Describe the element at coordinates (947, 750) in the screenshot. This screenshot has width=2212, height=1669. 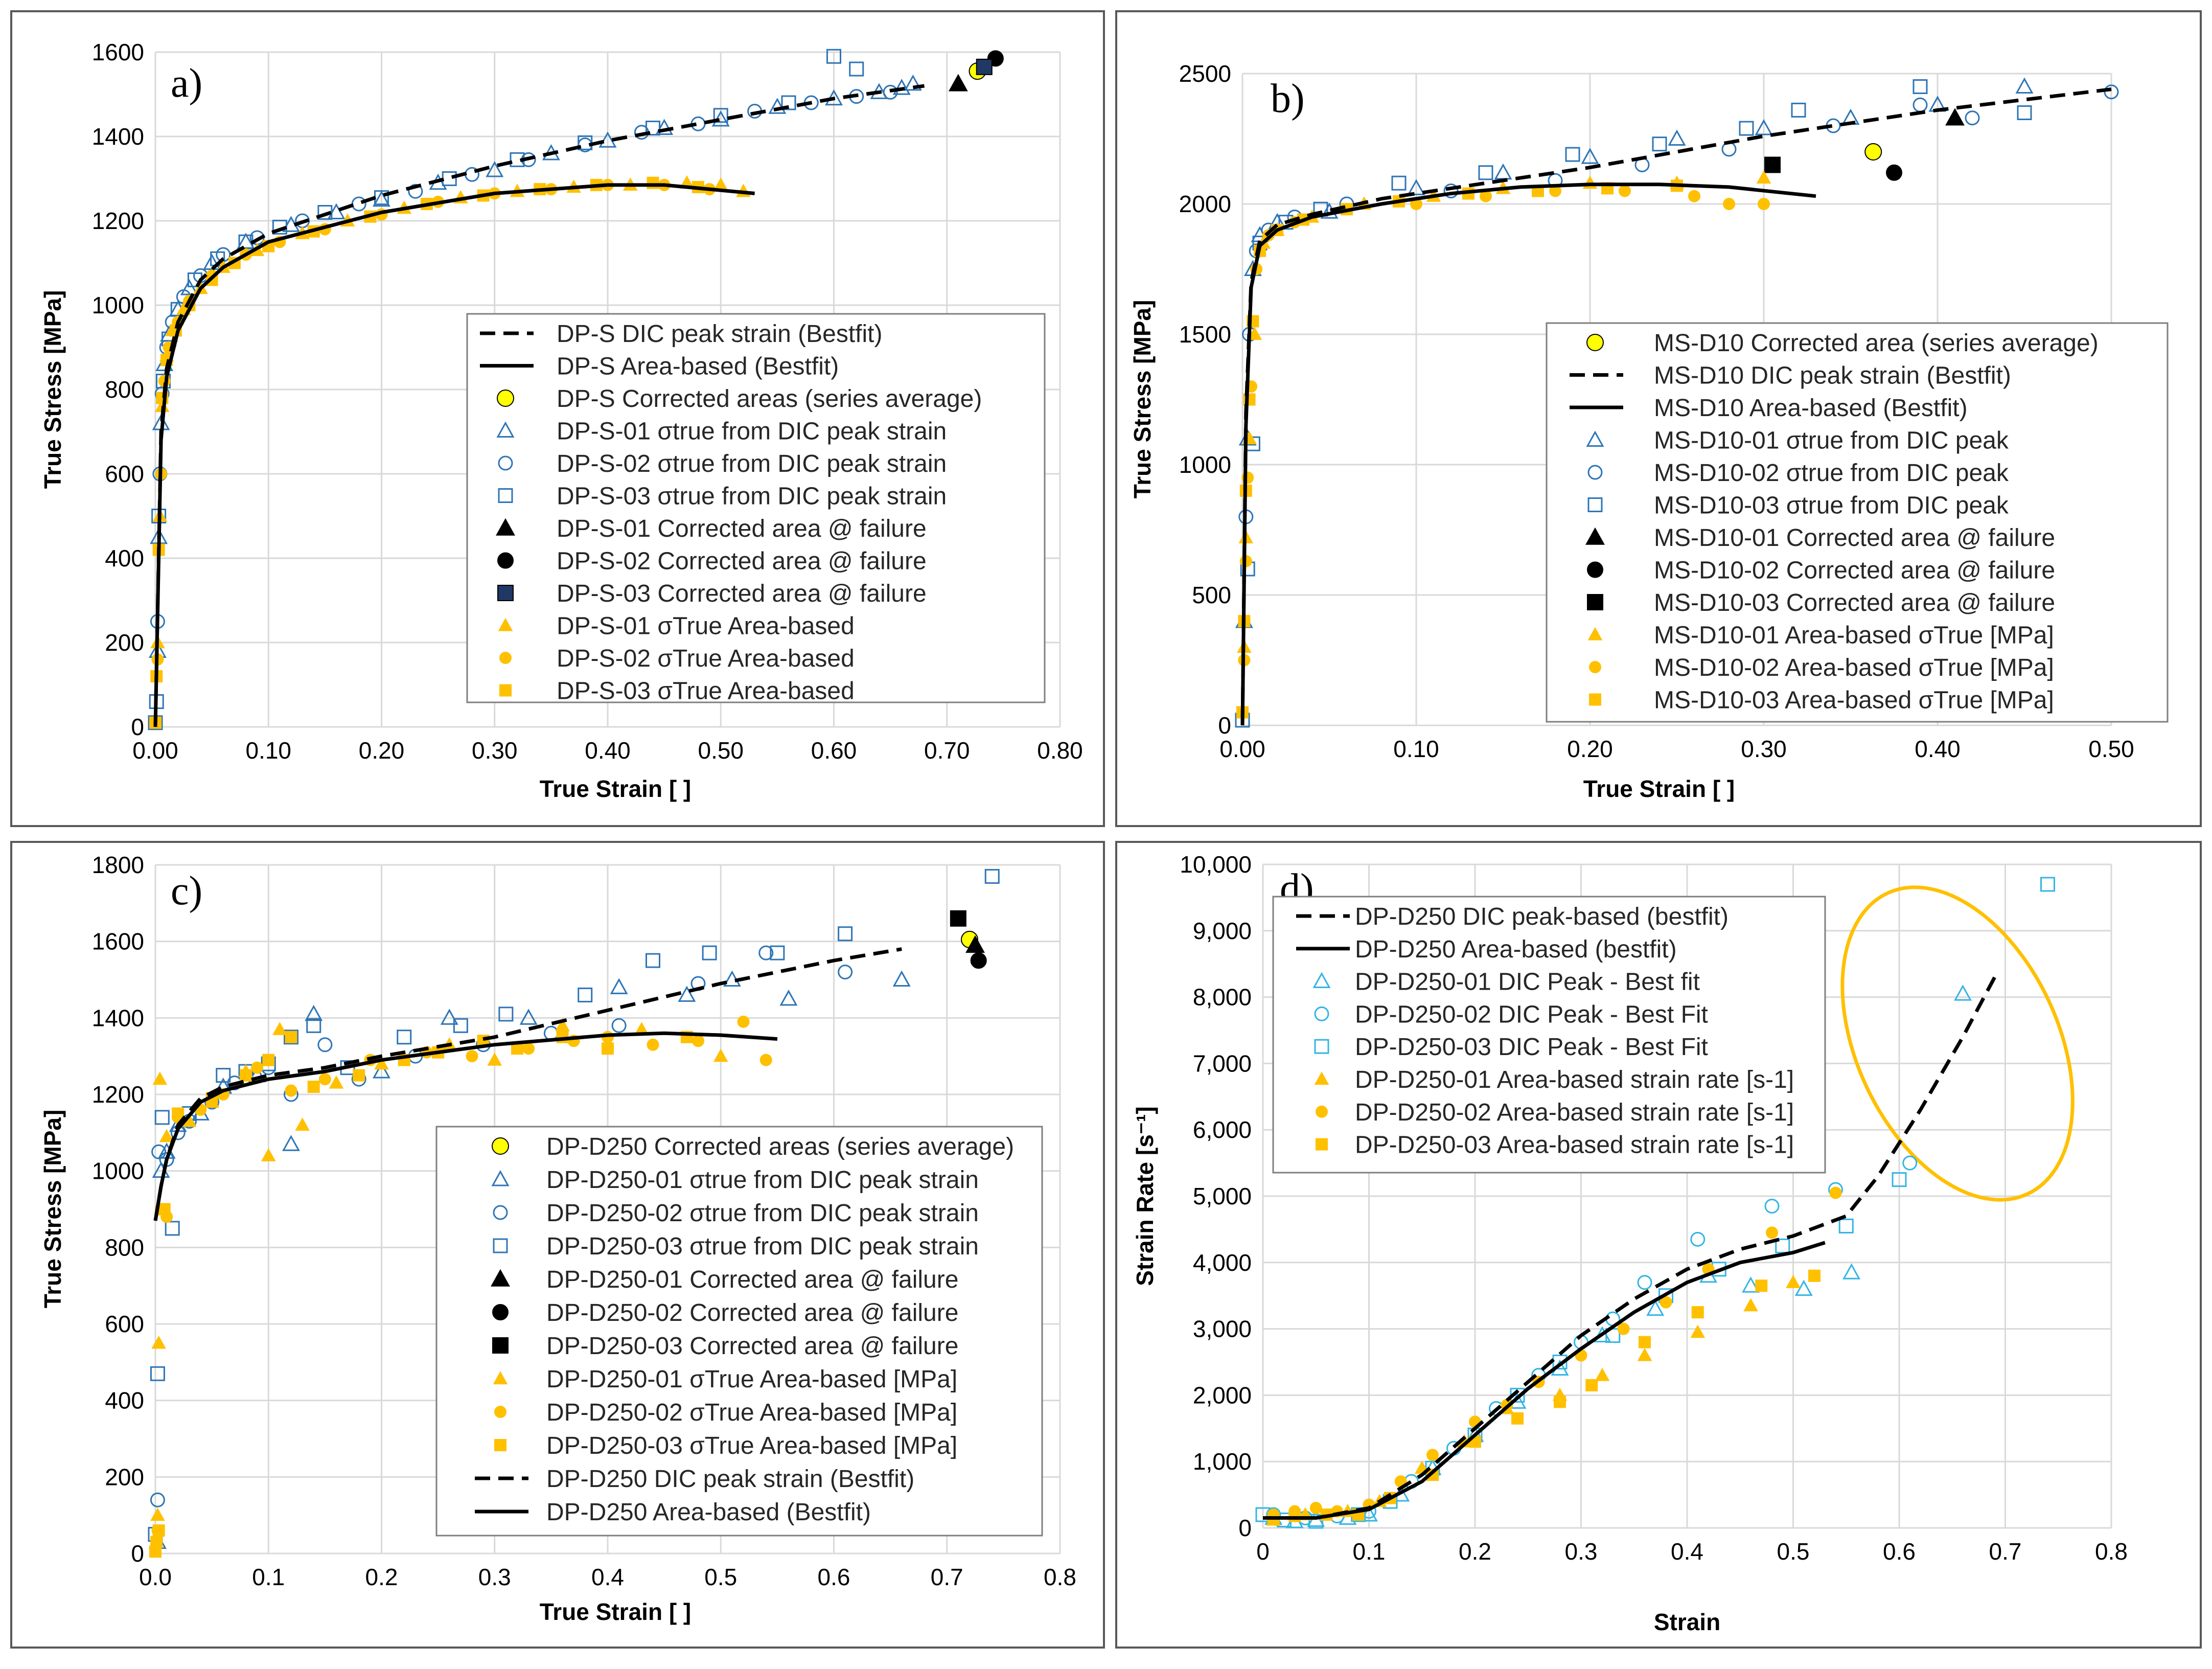
I see `x-tick-label: 0.70` at that location.